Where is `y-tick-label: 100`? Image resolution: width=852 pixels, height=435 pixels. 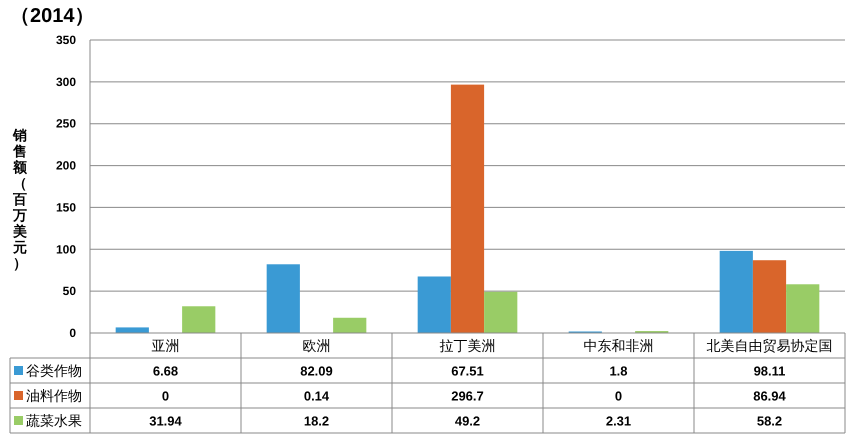
y-tick-label: 100 is located at coordinates (66, 249).